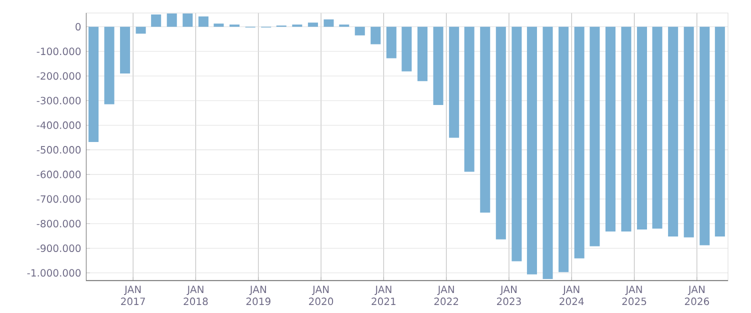  Describe the element at coordinates (58, 52) in the screenshot. I see `y-tick-label: -100.000` at that location.